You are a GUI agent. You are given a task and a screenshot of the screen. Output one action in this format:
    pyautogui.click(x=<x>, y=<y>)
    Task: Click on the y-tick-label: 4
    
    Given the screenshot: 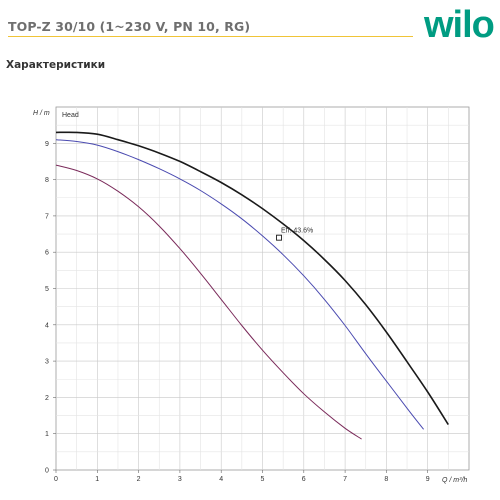 What is the action you would take?
    pyautogui.click(x=47, y=325)
    